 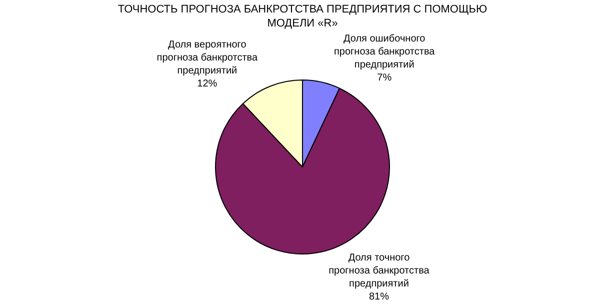 What do you see at coordinates (207, 57) in the screenshot?
I see `slice-label: Доля вероятного прогноза банкротства предприятий` at bounding box center [207, 57].